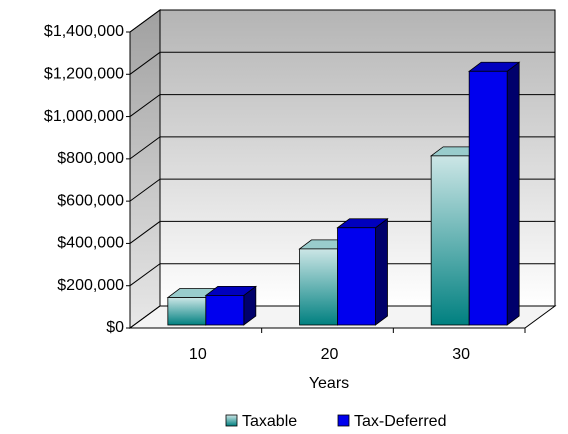 This screenshot has width=568, height=434. Describe the element at coordinates (84, 31) in the screenshot. I see `y-tick-label: $1,400,000` at that location.